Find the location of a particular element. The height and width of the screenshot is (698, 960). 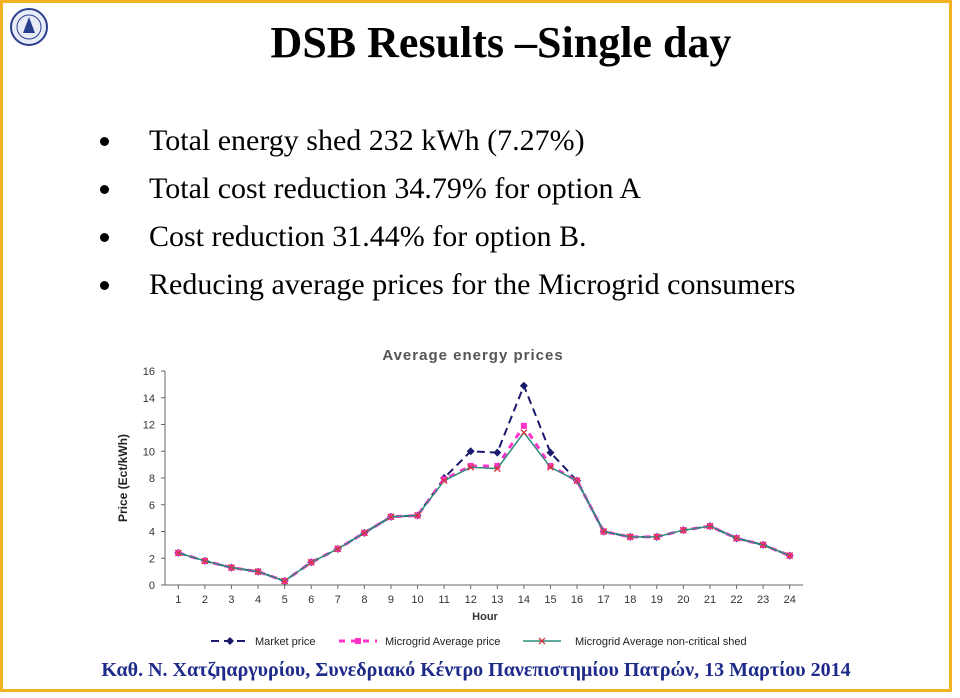

x-tick-label: 13 is located at coordinates (497, 600).